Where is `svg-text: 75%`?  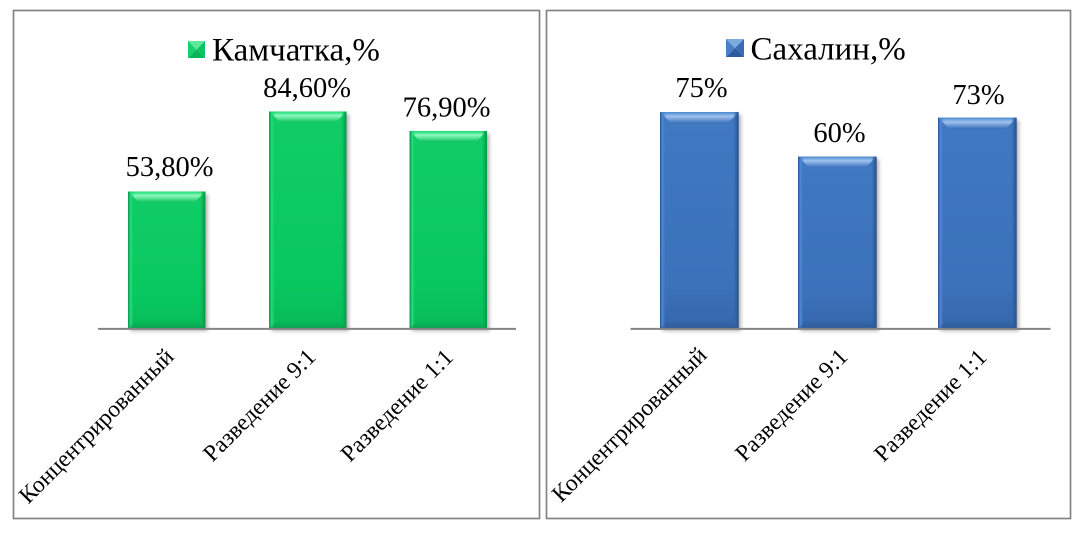 svg-text: 75% is located at coordinates (701, 88).